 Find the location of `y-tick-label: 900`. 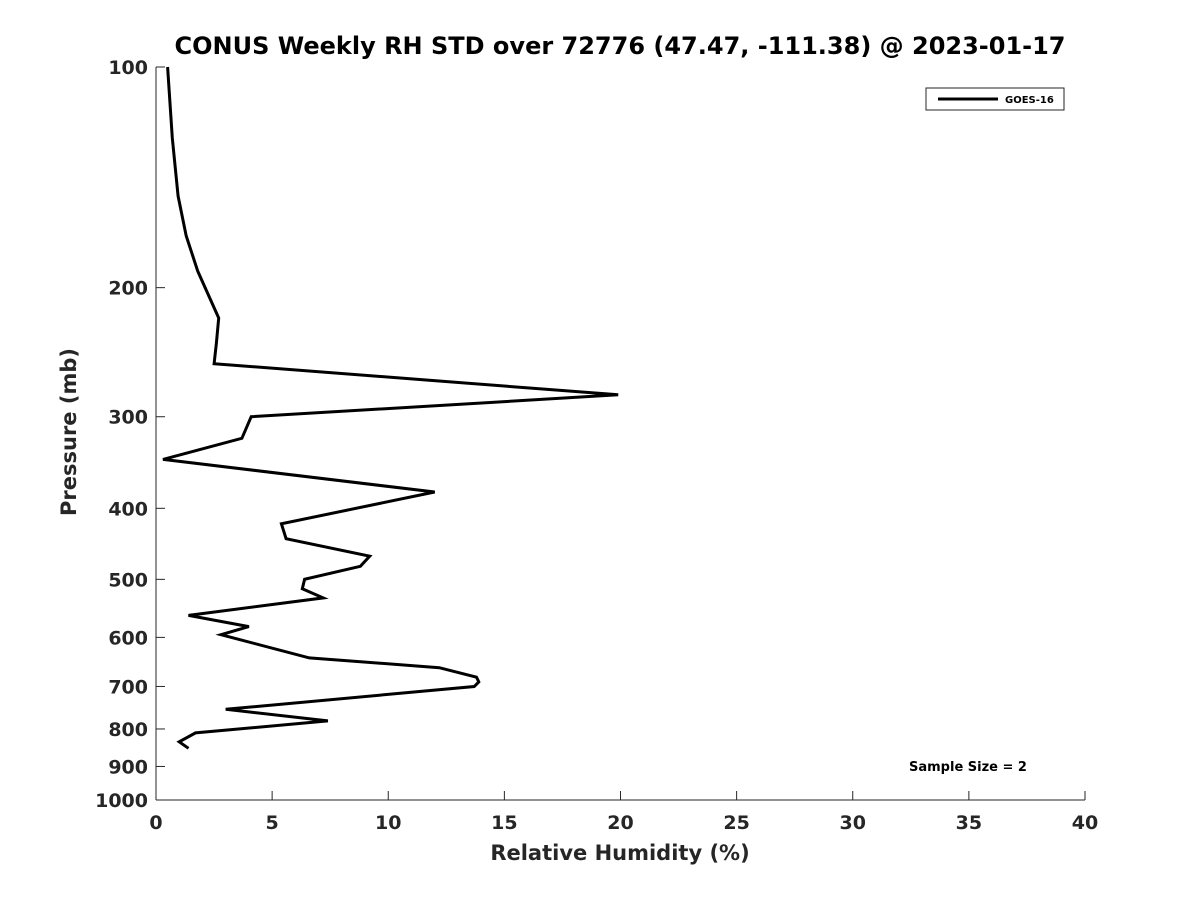

y-tick-label: 900 is located at coordinates (128, 767).